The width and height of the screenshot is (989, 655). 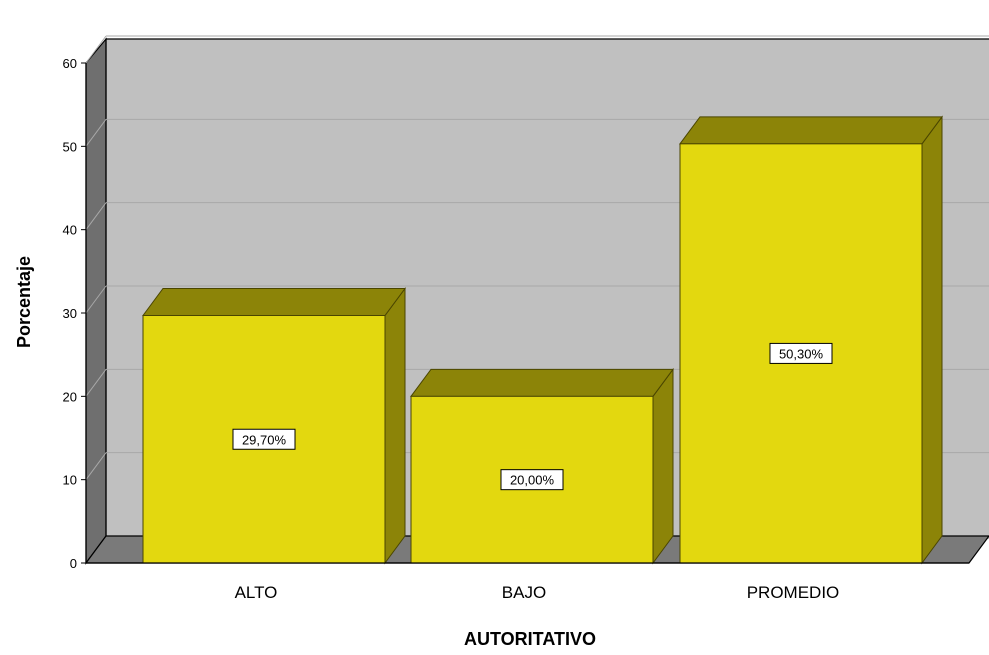 I want to click on data-label: 50,30%, so click(x=801, y=353).